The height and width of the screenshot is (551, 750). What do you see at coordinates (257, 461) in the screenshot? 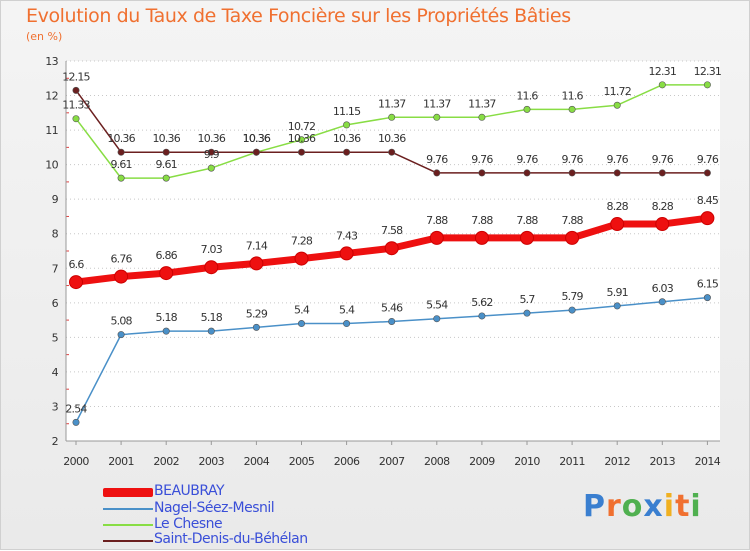
I see `x-tick-label: 2004` at bounding box center [257, 461].